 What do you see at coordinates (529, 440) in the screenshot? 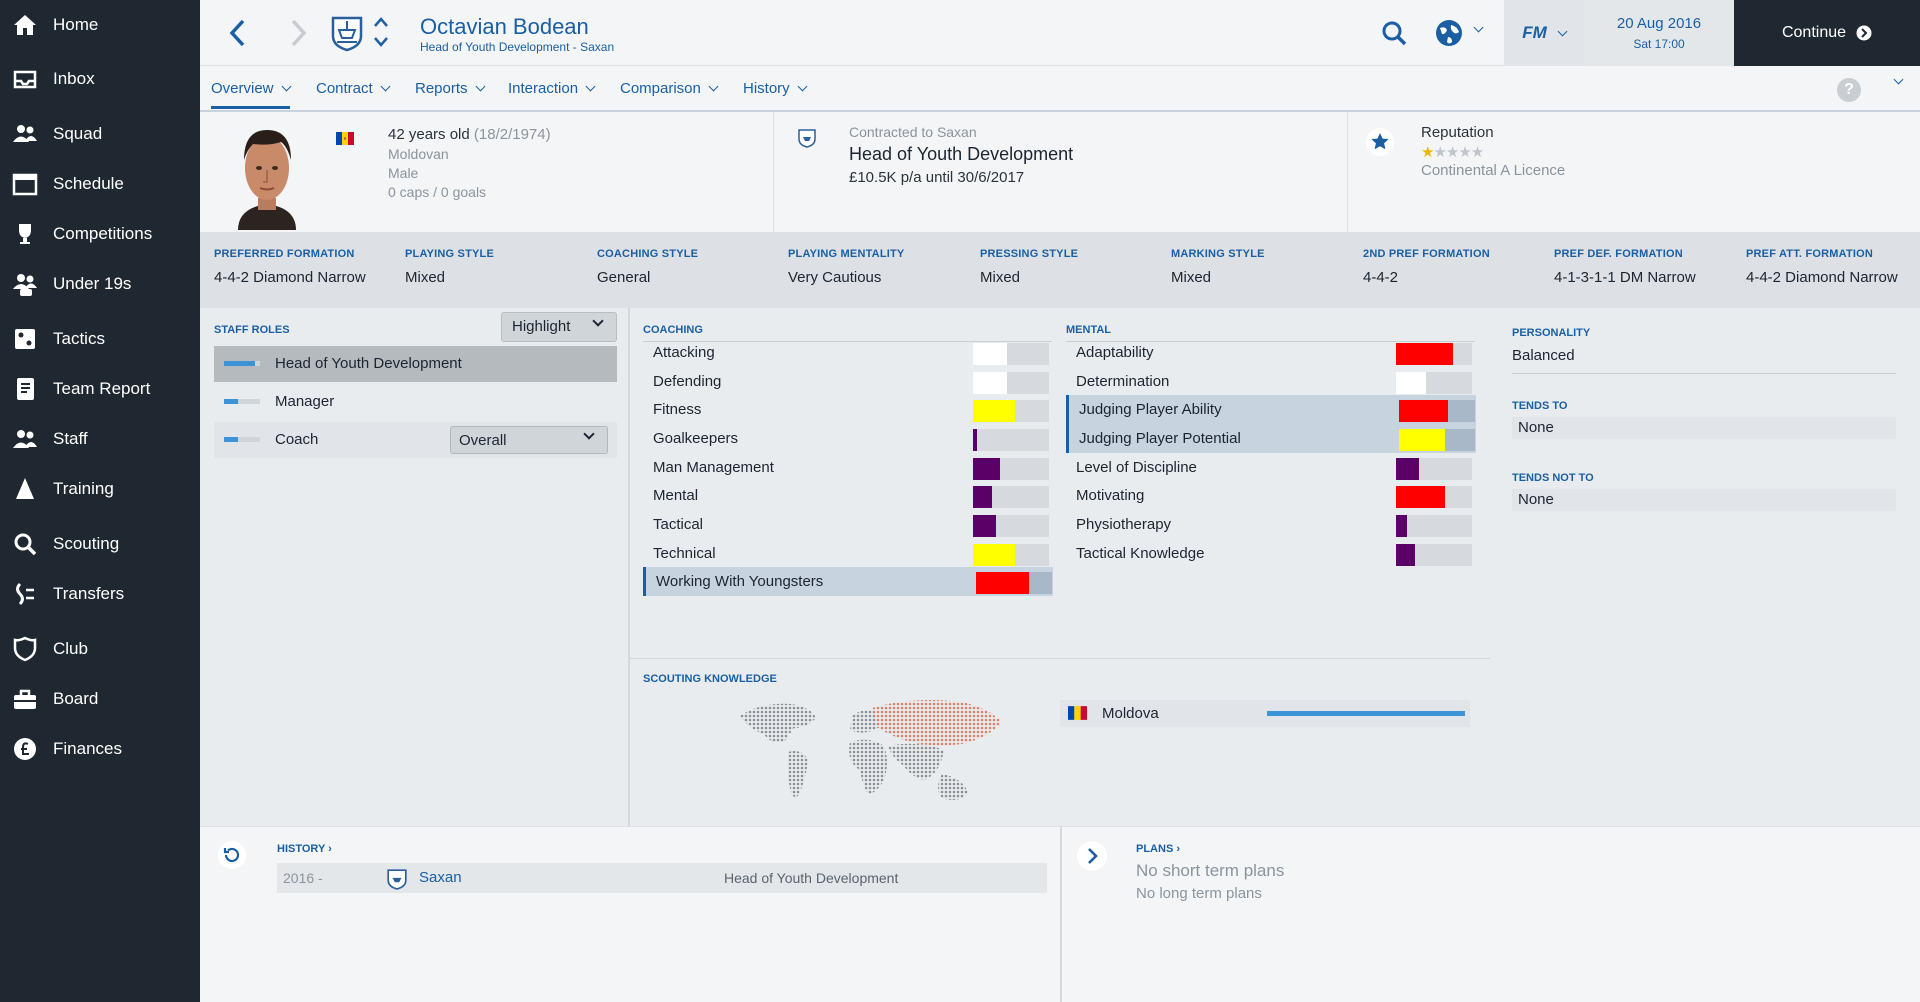
I see `coach-type-dropdown: Overall` at bounding box center [529, 440].